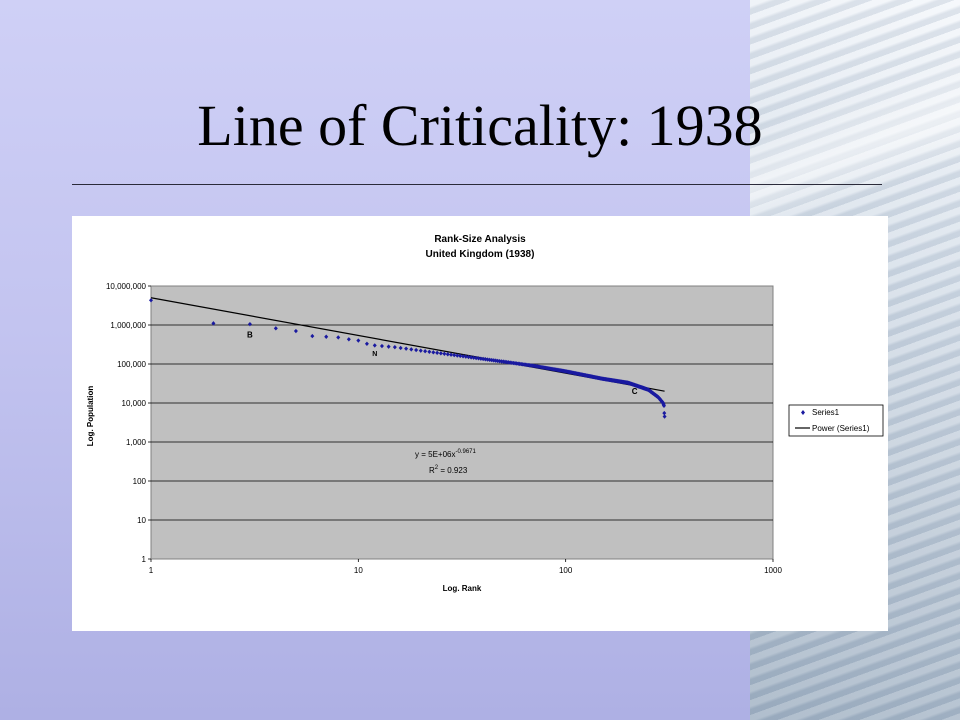 The image size is (960, 720). I want to click on title-divider, so click(477, 184).